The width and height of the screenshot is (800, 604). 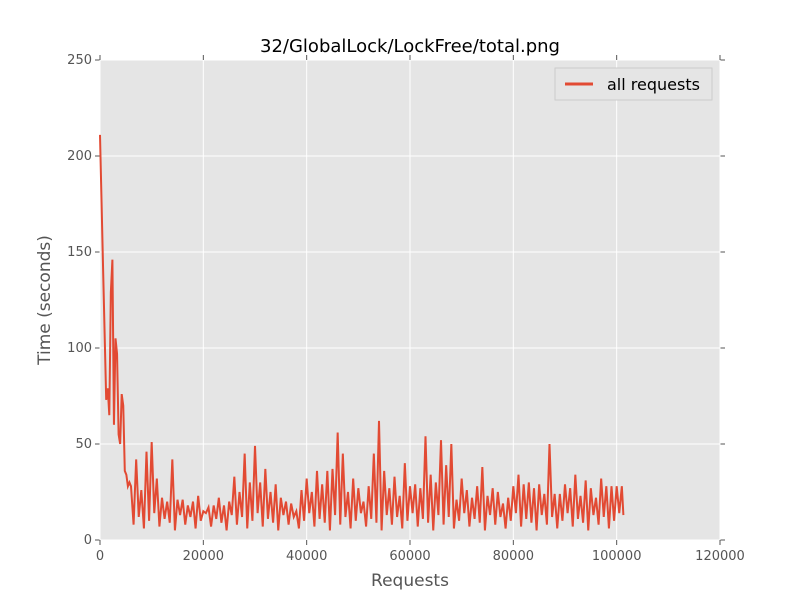 What do you see at coordinates (79, 348) in the screenshot?
I see `y-tick-label: 100` at bounding box center [79, 348].